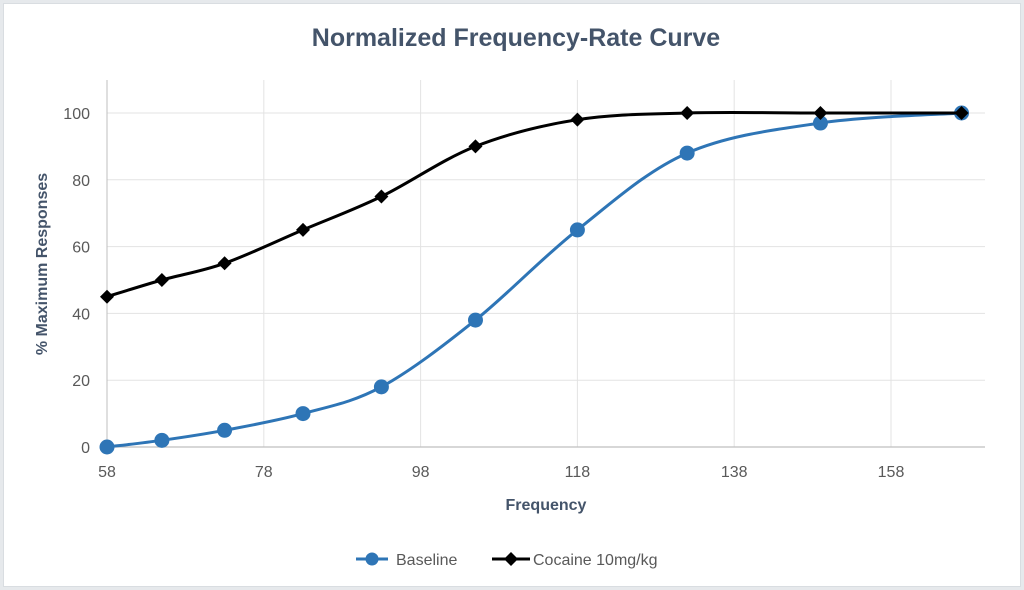  What do you see at coordinates (578, 472) in the screenshot?
I see `x-tick-label: 118` at bounding box center [578, 472].